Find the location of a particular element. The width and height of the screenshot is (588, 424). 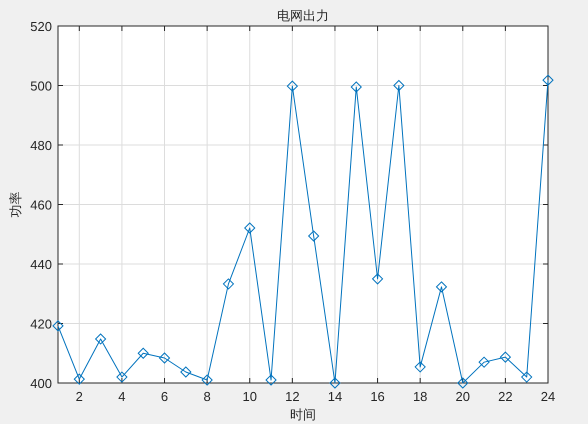

y-tick-label: 500 is located at coordinates (41, 86).